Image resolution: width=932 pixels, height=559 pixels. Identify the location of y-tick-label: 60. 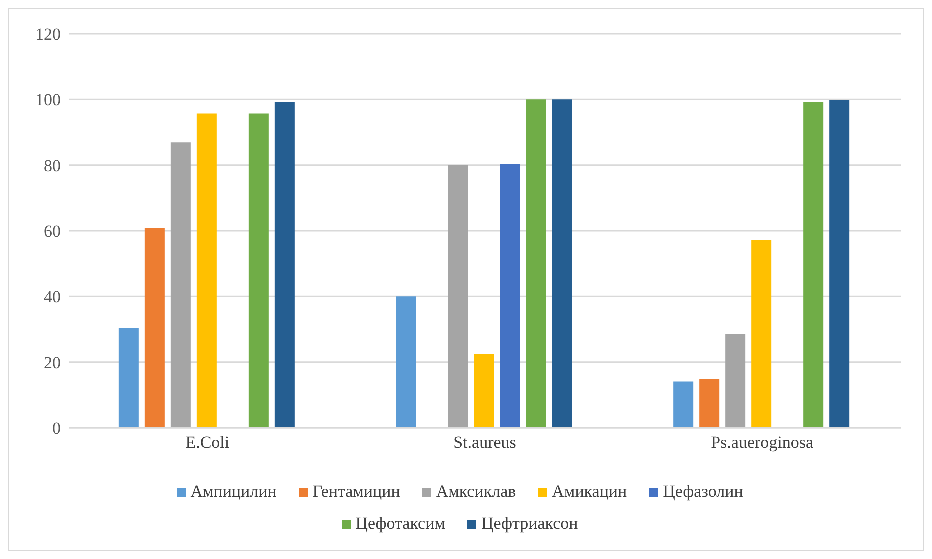
(52, 232).